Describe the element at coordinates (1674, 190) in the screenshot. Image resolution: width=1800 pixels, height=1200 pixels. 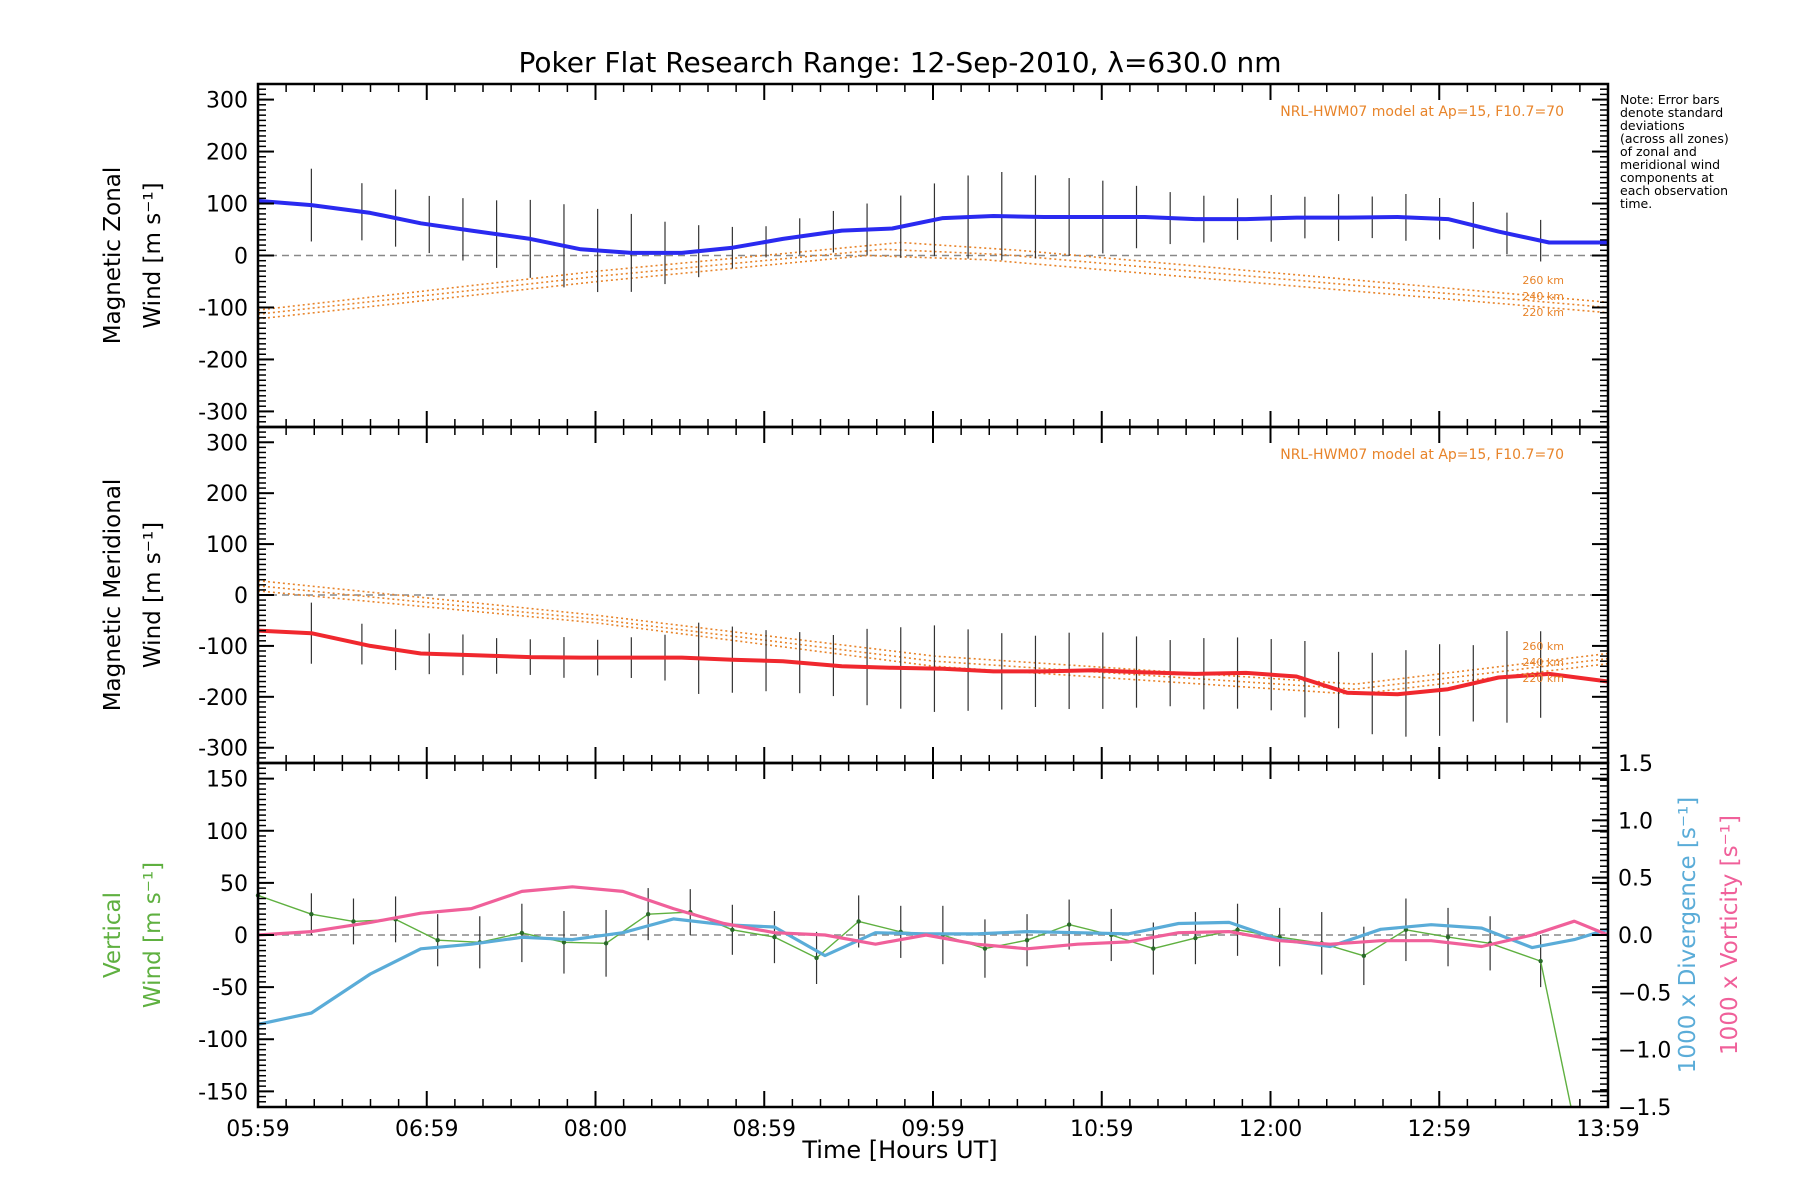
I see `note-line: each observation` at that location.